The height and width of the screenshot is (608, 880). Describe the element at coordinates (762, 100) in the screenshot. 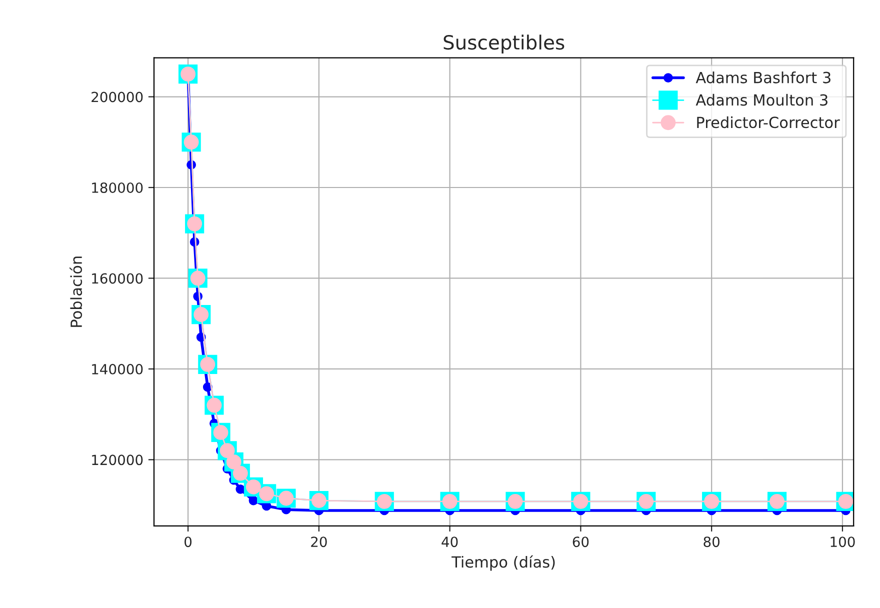

I see `legend-label: Adams Moulton 3` at that location.